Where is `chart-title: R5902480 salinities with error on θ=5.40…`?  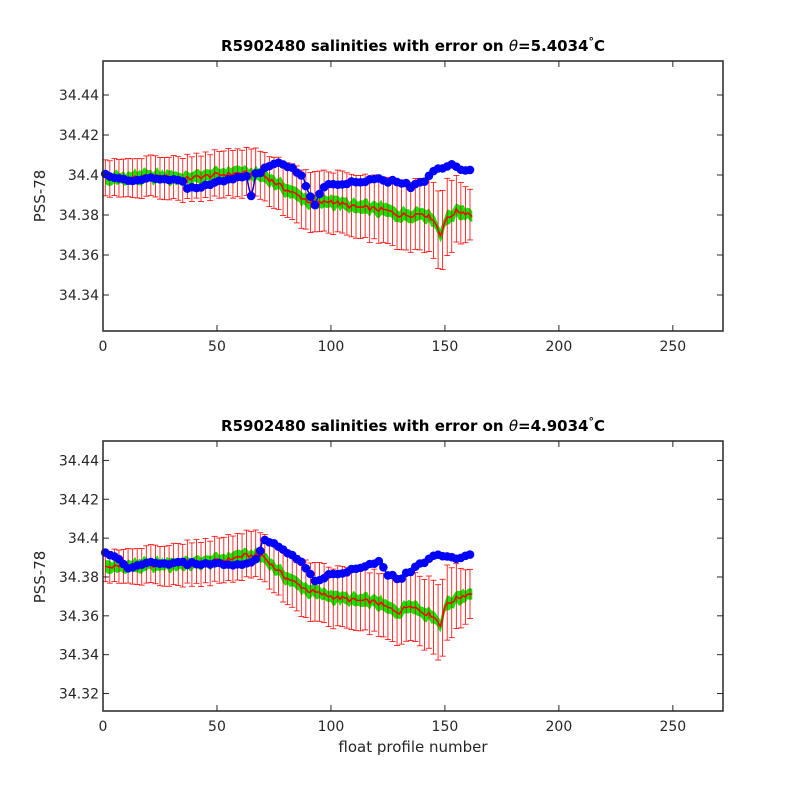 chart-title: R5902480 salinities with error on θ=5.40… is located at coordinates (413, 45).